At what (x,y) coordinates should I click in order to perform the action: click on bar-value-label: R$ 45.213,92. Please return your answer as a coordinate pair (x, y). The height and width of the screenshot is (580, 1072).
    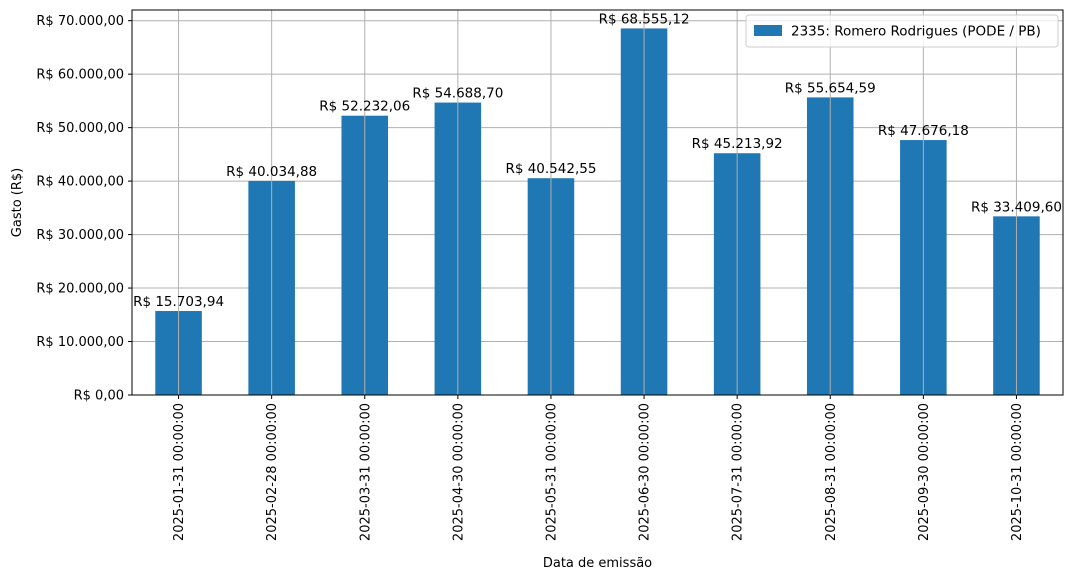
    Looking at the image, I should click on (737, 144).